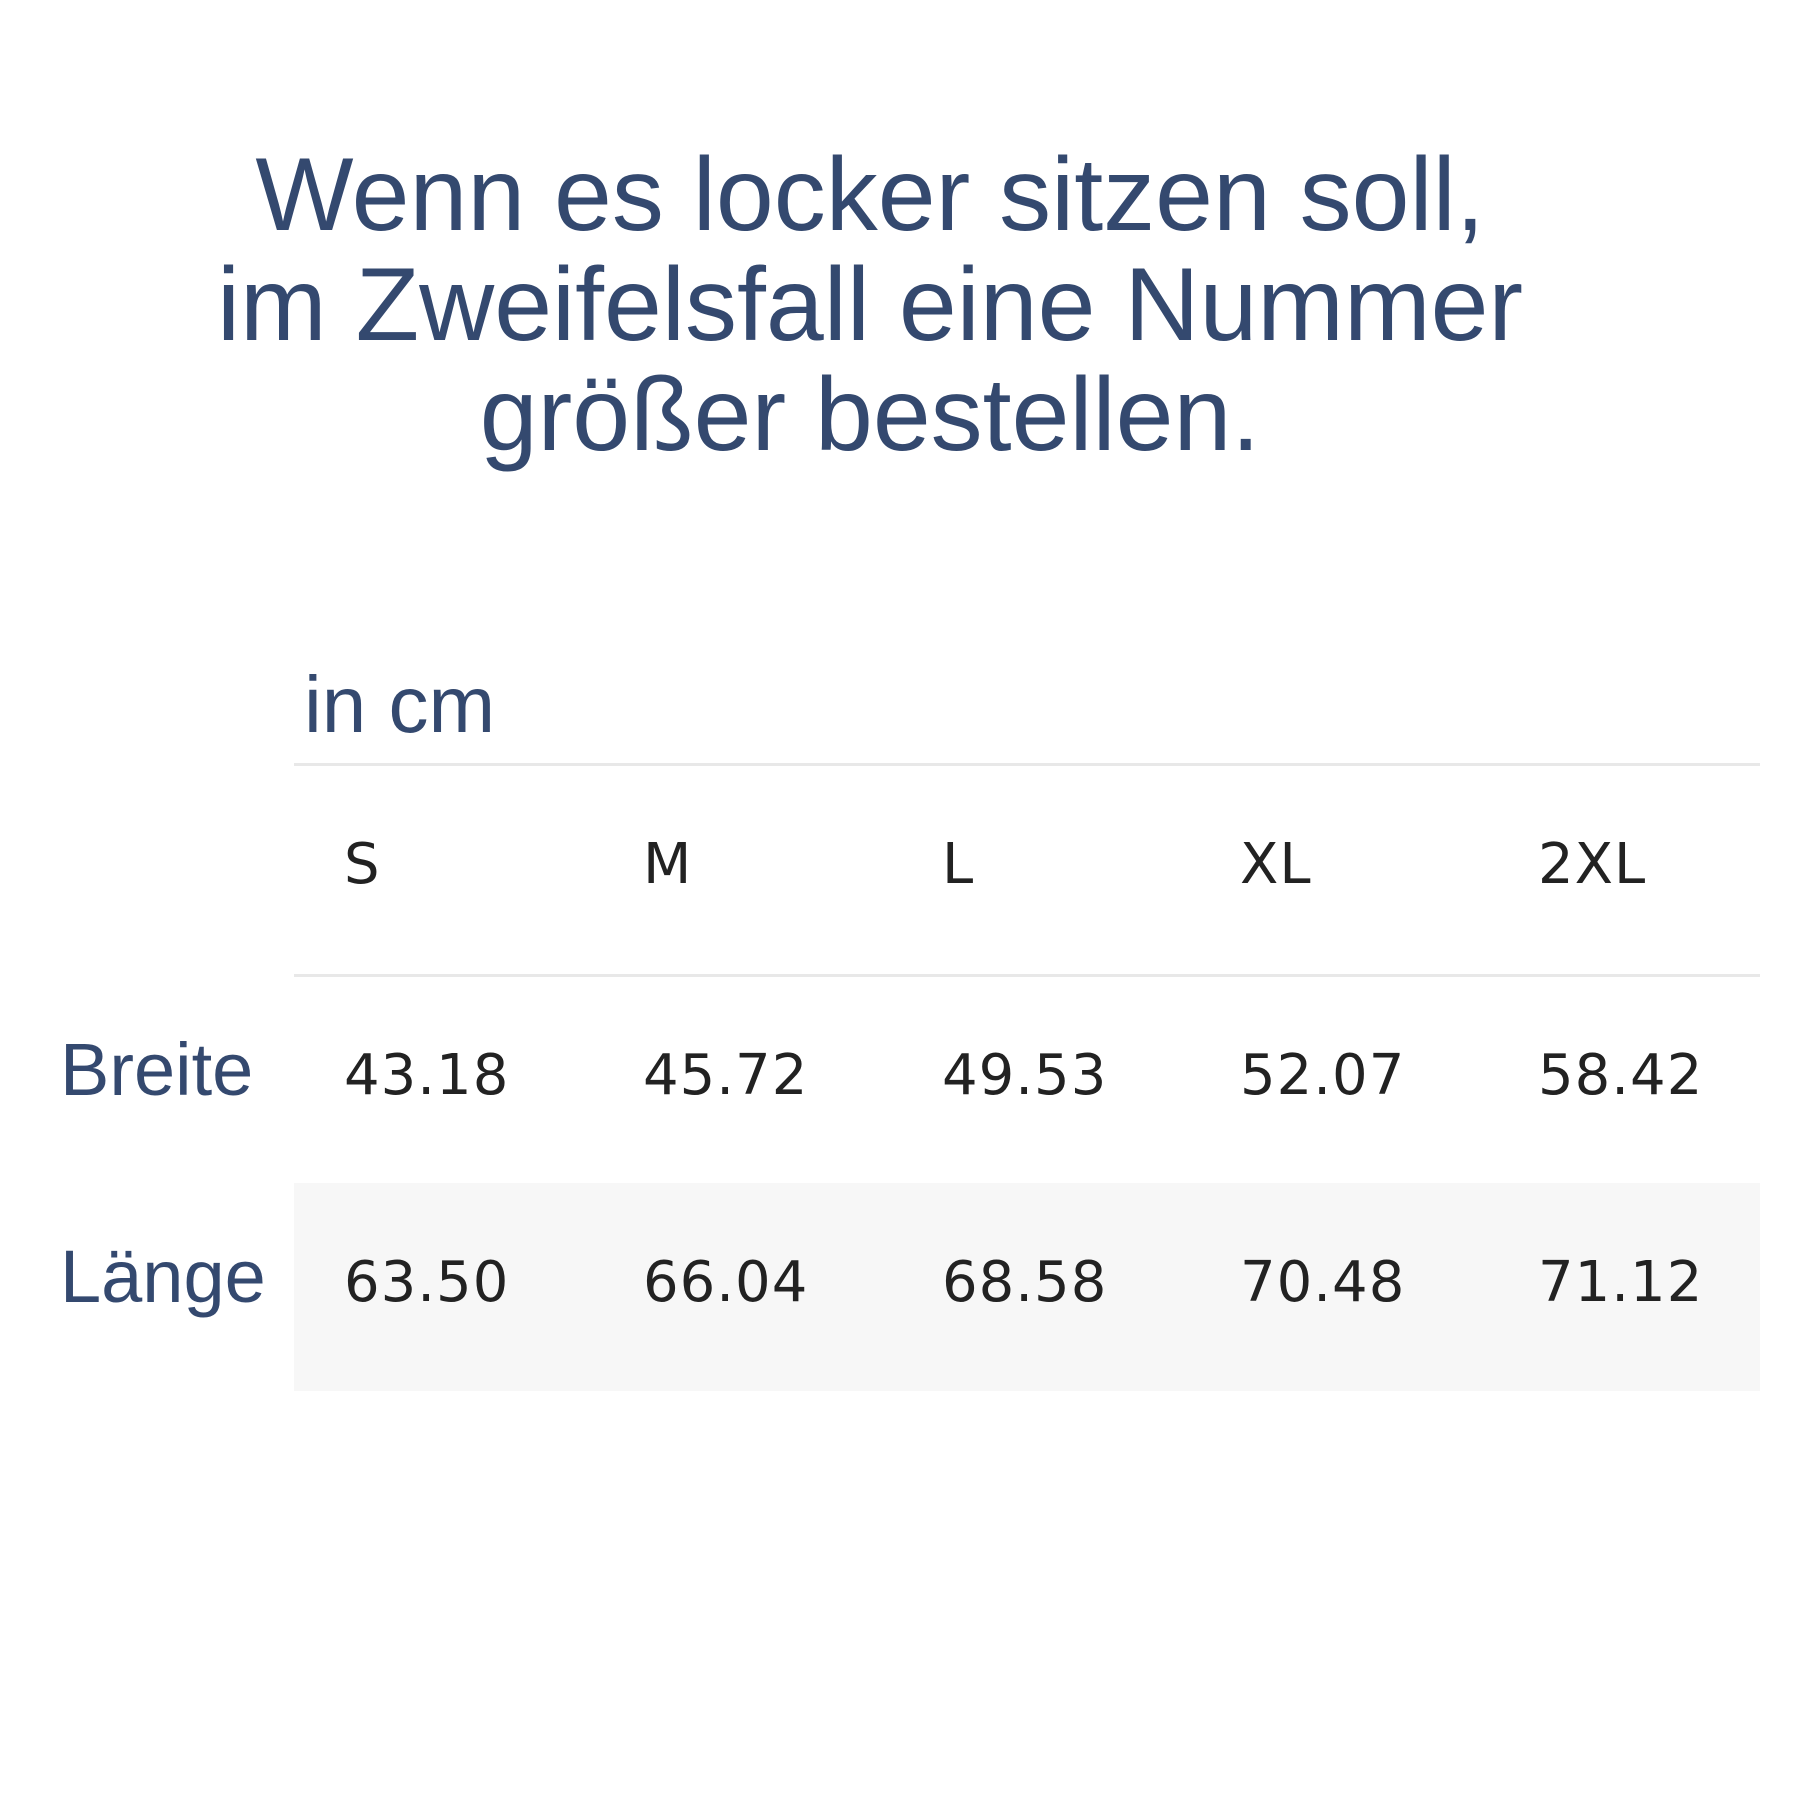 This screenshot has width=1800, height=1800. I want to click on size-header-l: L, so click(958, 864).